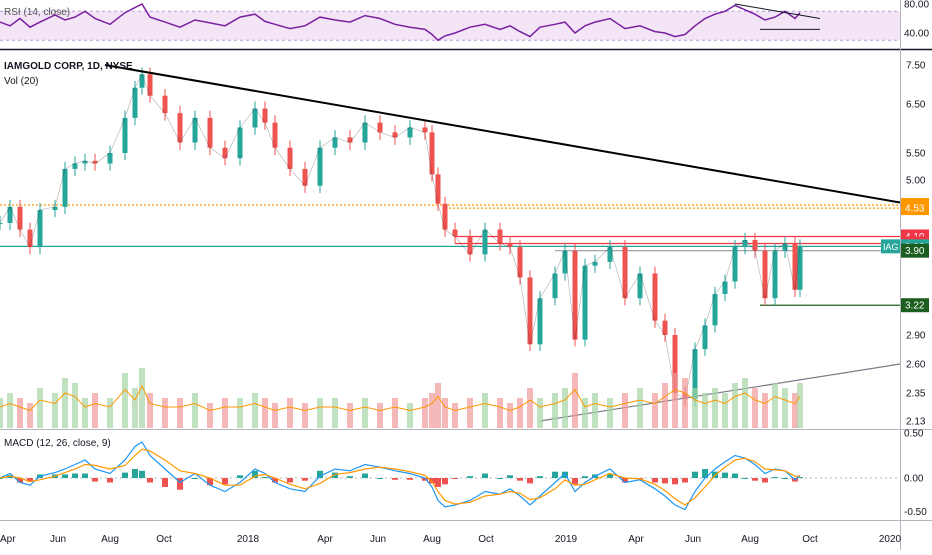  Describe the element at coordinates (37, 12) in the screenshot. I see `rsi-title: RSI (14, close)` at that location.